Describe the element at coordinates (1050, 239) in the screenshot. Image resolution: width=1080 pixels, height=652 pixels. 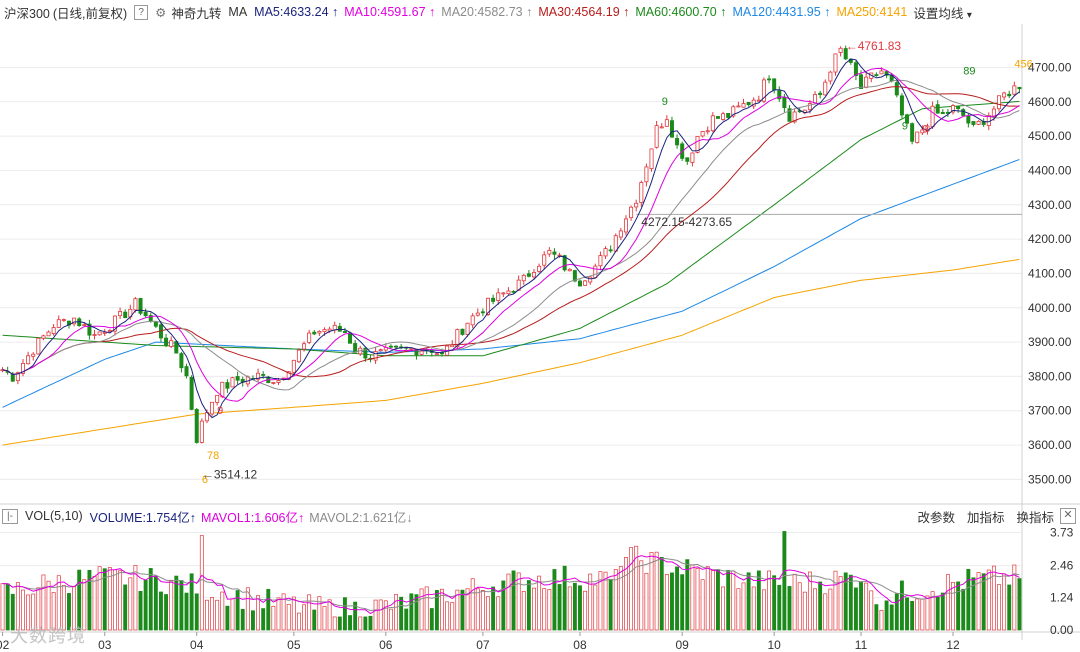
I see `y-tick-label: 4200.00` at that location.